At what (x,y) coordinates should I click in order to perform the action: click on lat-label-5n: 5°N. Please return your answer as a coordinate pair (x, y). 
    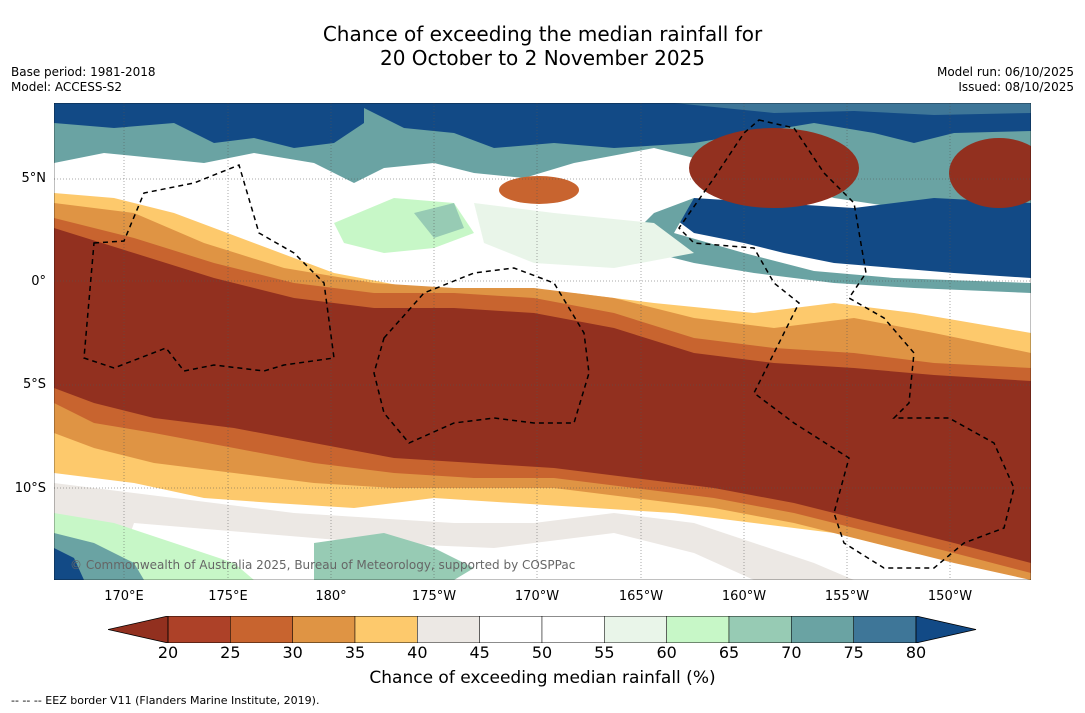
    Looking at the image, I should click on (34, 178).